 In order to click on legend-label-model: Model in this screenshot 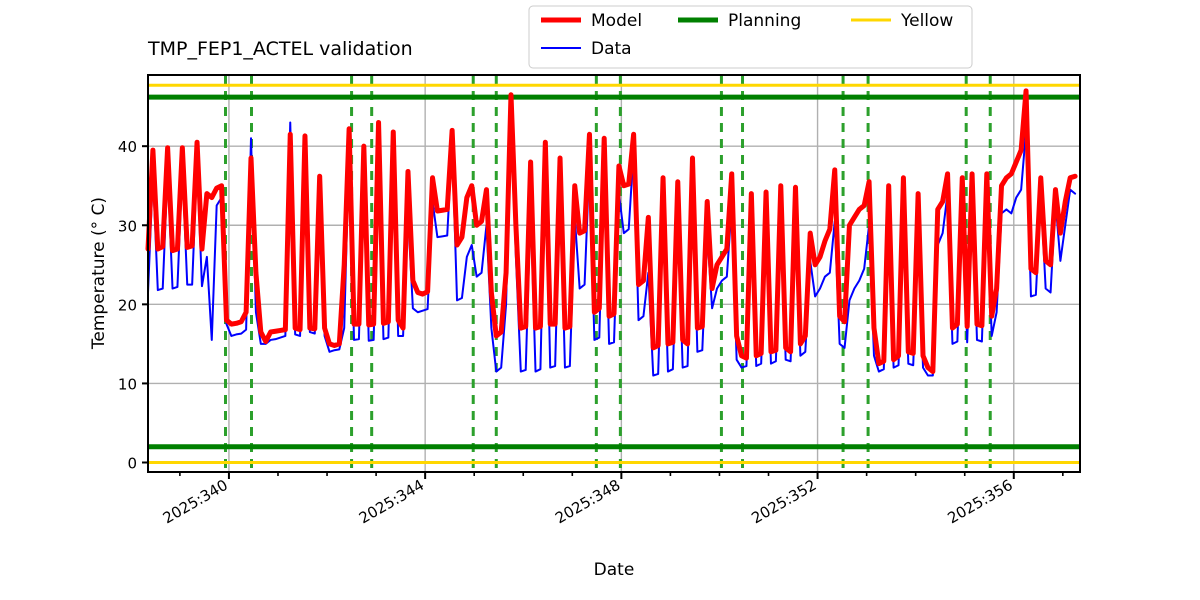, I will do `click(616, 21)`.